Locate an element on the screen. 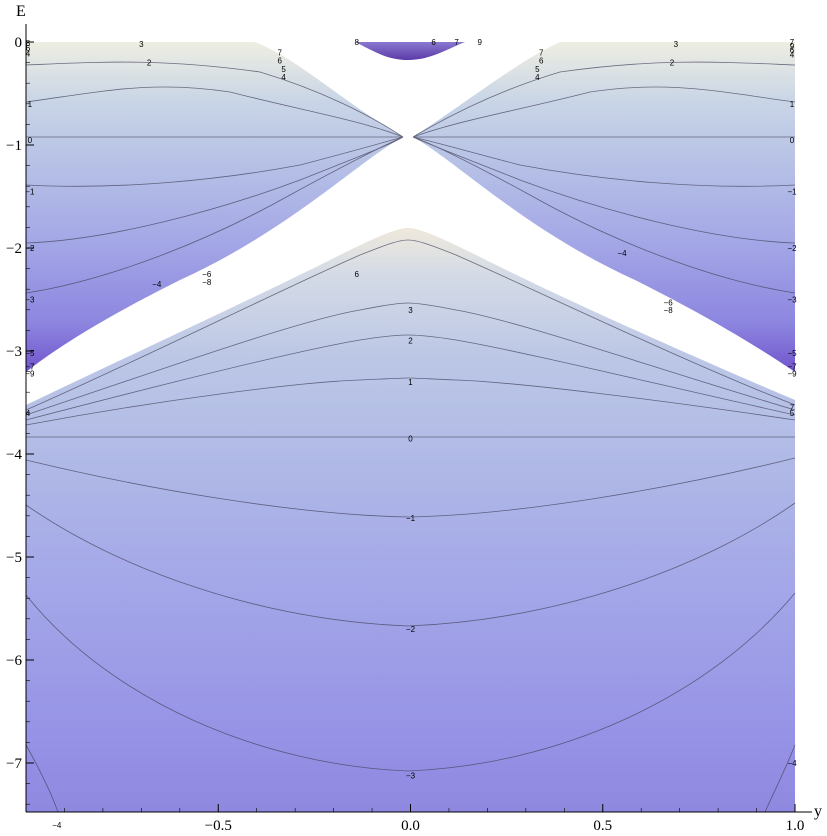 The image size is (827, 836). contour-label-4: −1 is located at coordinates (30, 191).